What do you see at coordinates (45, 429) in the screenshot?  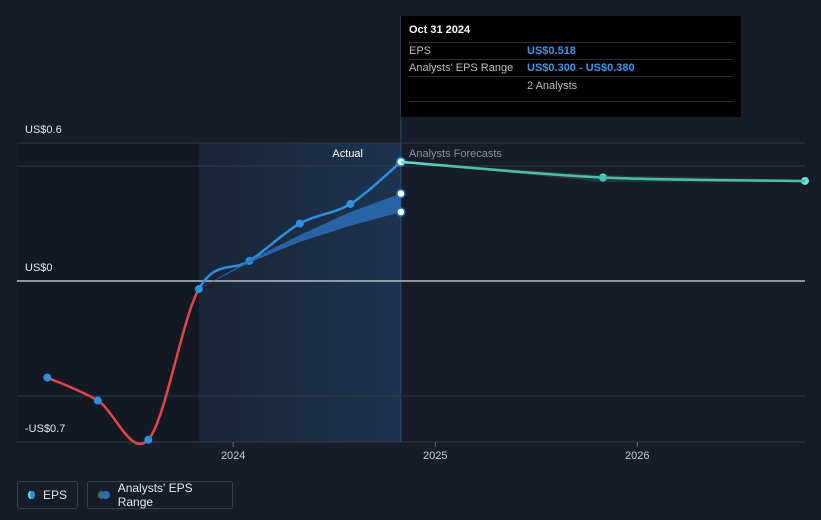 I see `y-tick-label: -US$0.7` at bounding box center [45, 429].